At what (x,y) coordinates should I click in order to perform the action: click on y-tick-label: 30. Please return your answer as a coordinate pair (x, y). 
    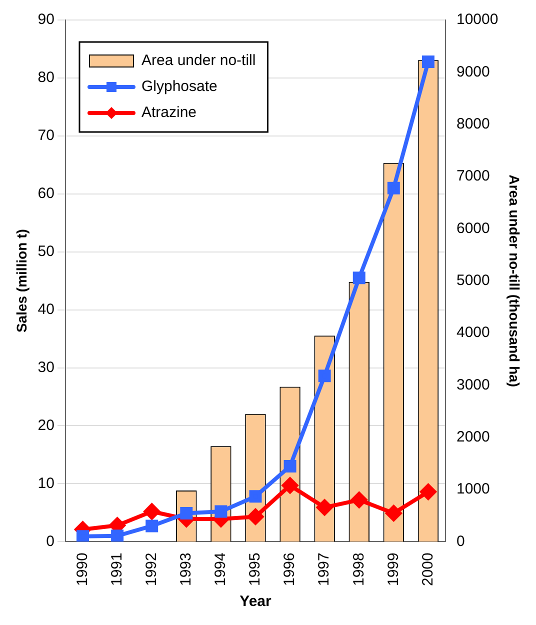
    Looking at the image, I should click on (46, 367).